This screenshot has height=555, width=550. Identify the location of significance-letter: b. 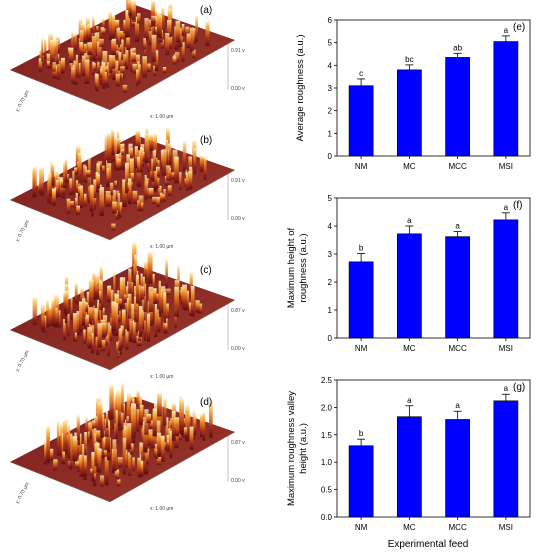
(361, 433).